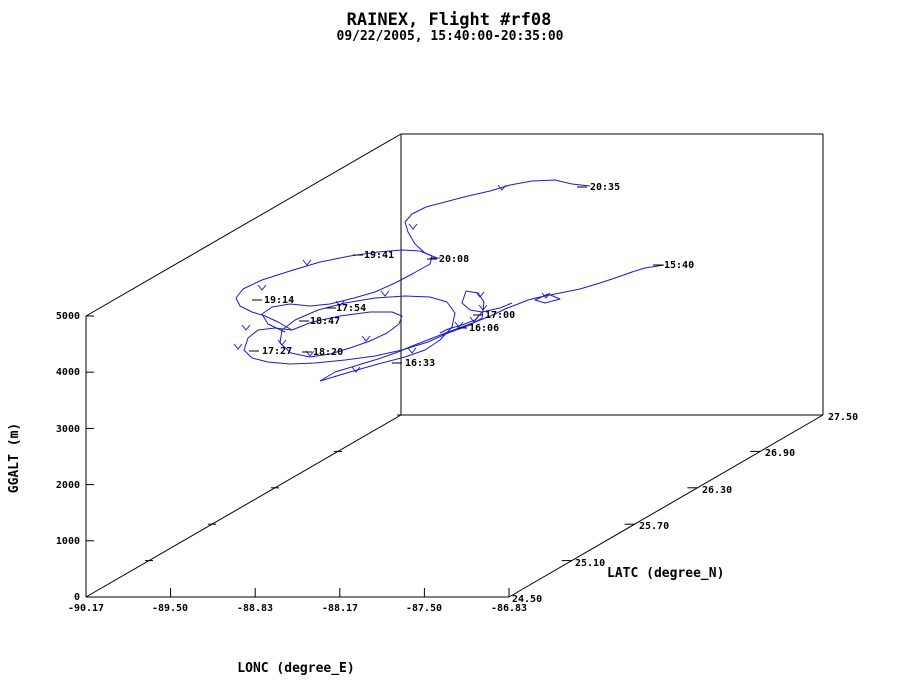 This screenshot has height=683, width=900. I want to click on time-label: 17:27, so click(277, 351).